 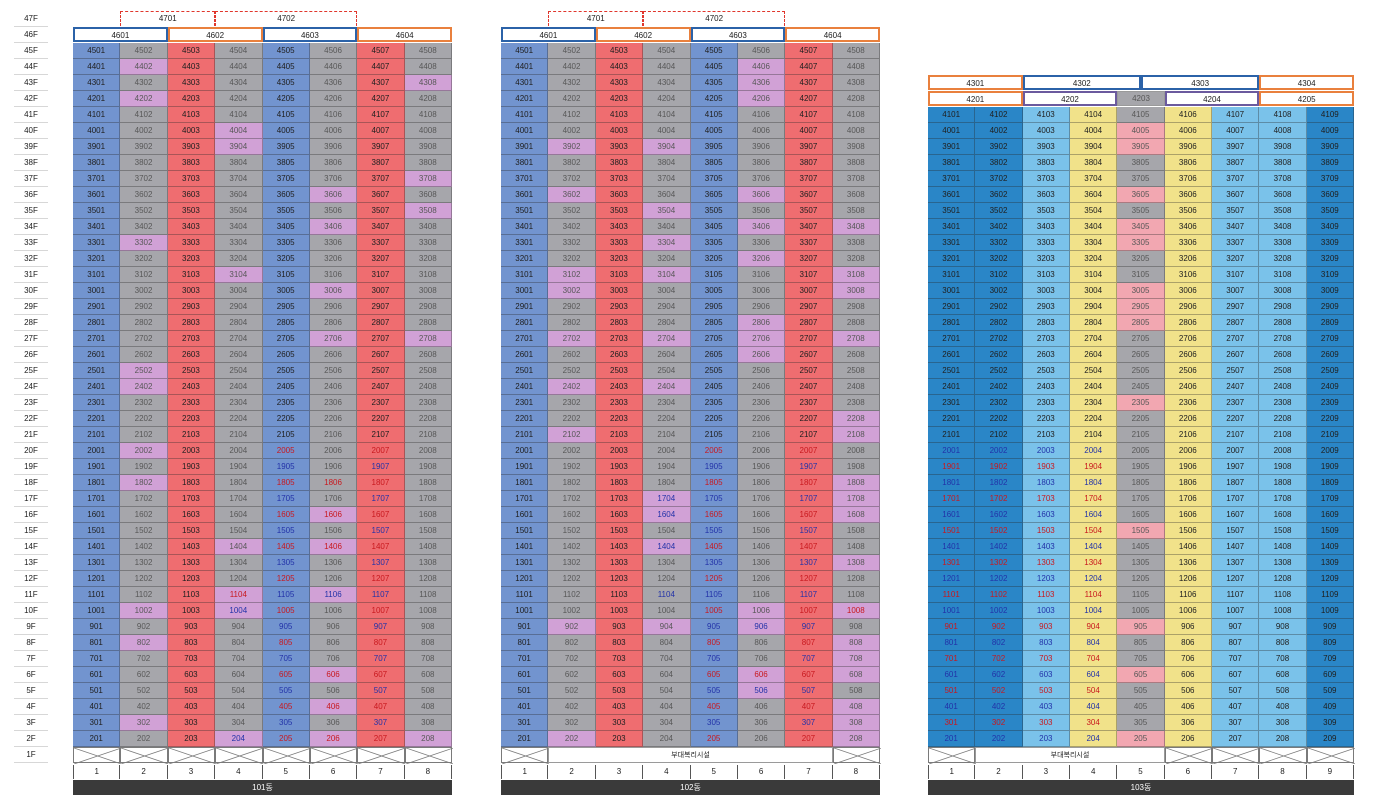 I want to click on unit-cell: 2104, so click(x=239, y=435).